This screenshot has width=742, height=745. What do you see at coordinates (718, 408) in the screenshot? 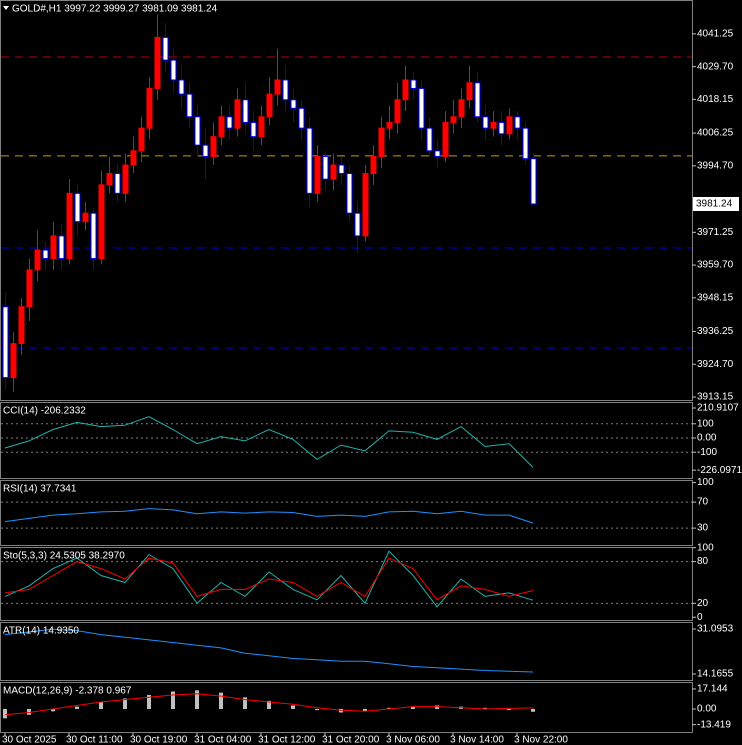
I see `y-tick-label: 210.9107` at bounding box center [718, 408].